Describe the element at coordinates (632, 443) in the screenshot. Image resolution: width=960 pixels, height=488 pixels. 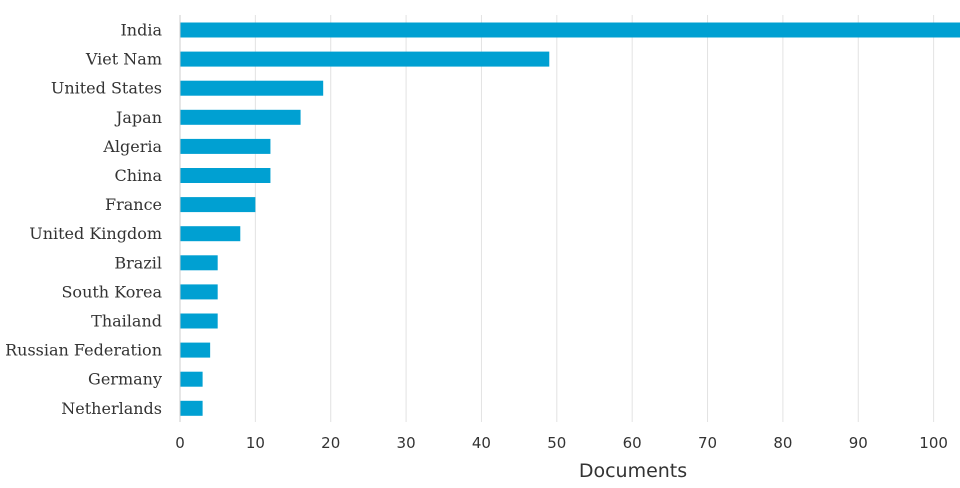
I see `x-tick-label: 60` at that location.